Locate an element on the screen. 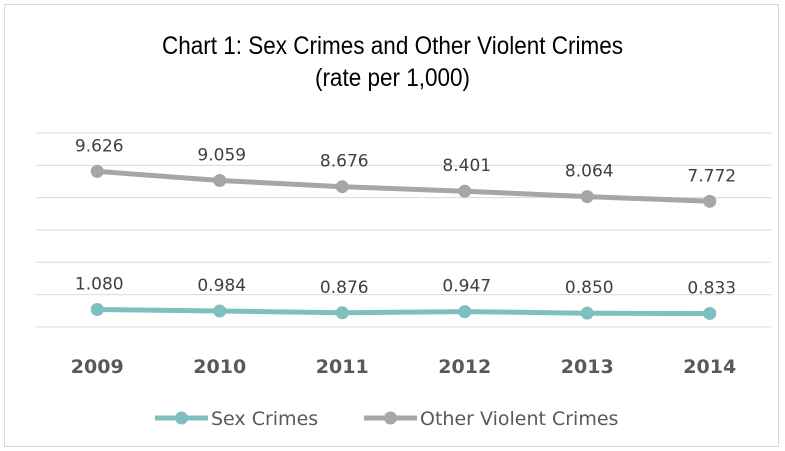 The image size is (785, 451). x-axis-ticks: 2009 2010 2011 2012 2013 2014 is located at coordinates (403, 367).